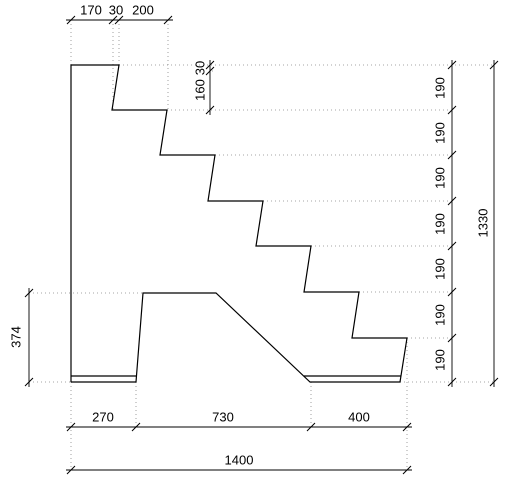  I want to click on dim-label: 400, so click(359, 416).